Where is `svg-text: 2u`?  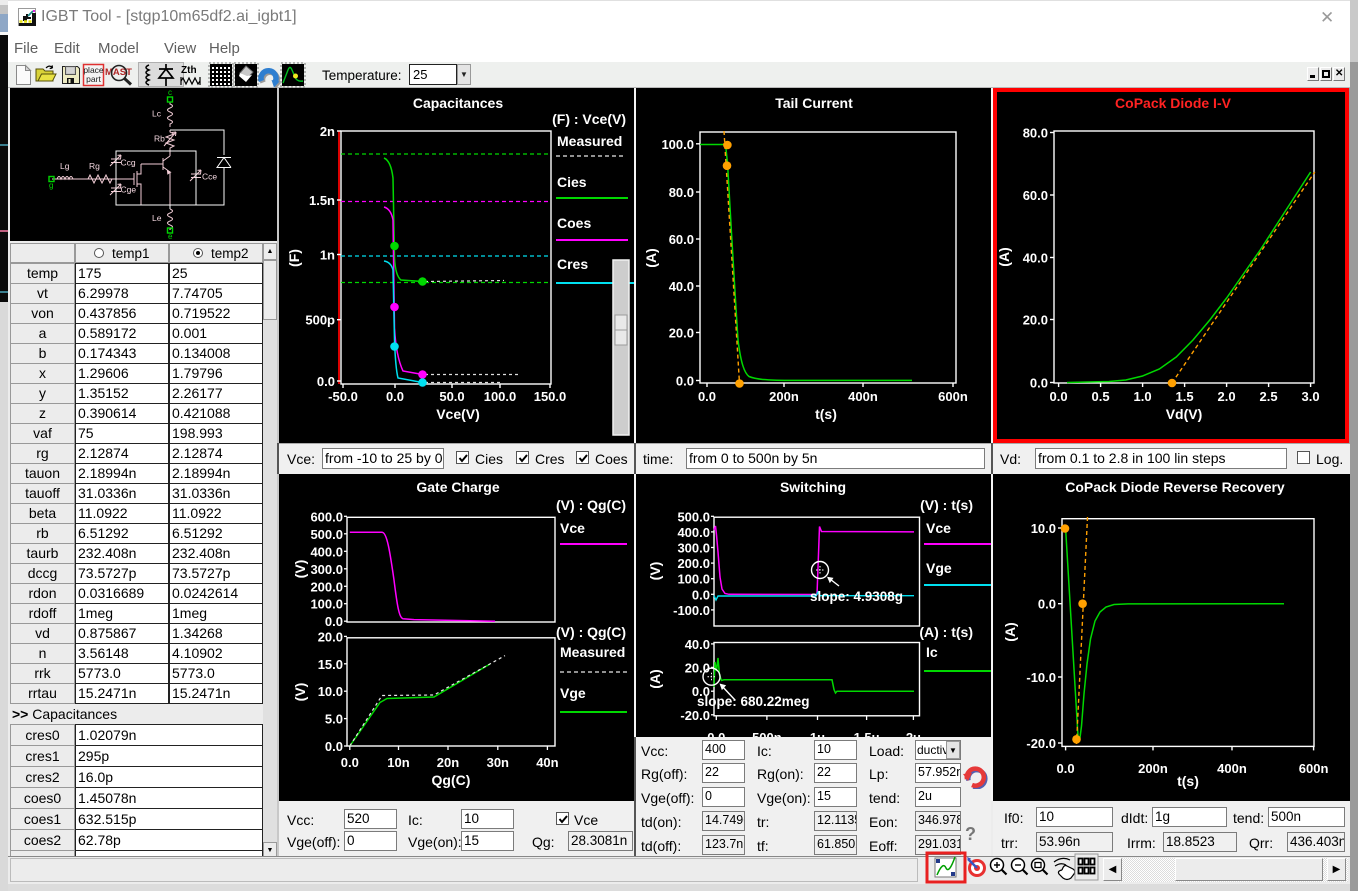 svg-text: 2u is located at coordinates (913, 733).